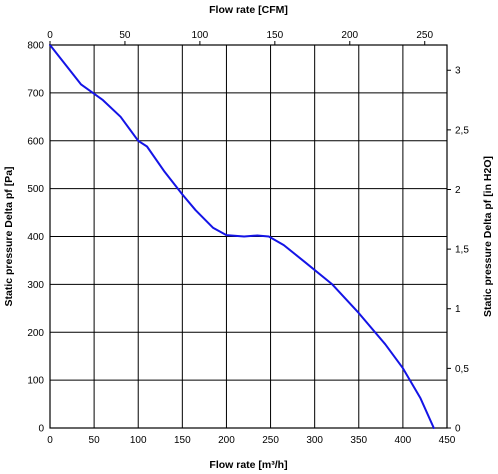 This screenshot has height=474, width=498. I want to click on x-tick-label: 400, so click(403, 440).